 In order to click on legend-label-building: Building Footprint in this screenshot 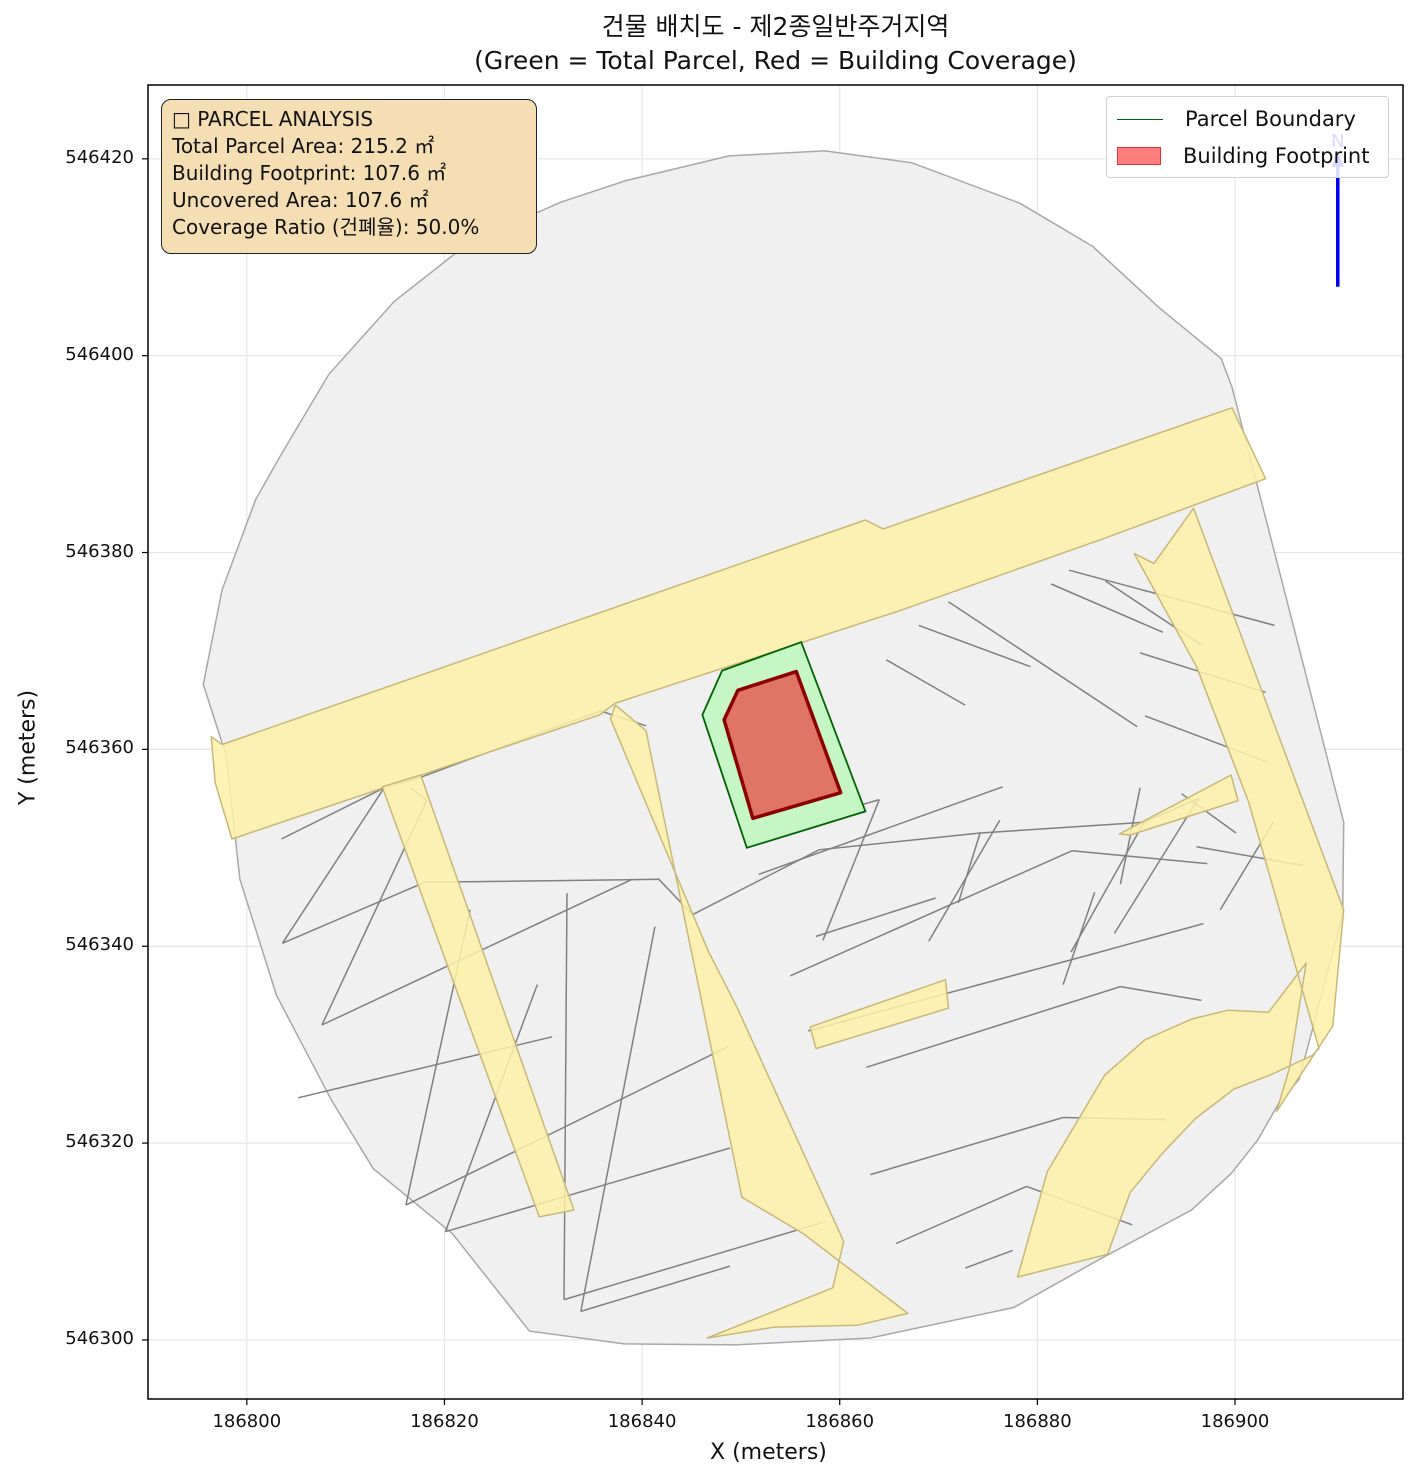, I will do `click(1276, 156)`.